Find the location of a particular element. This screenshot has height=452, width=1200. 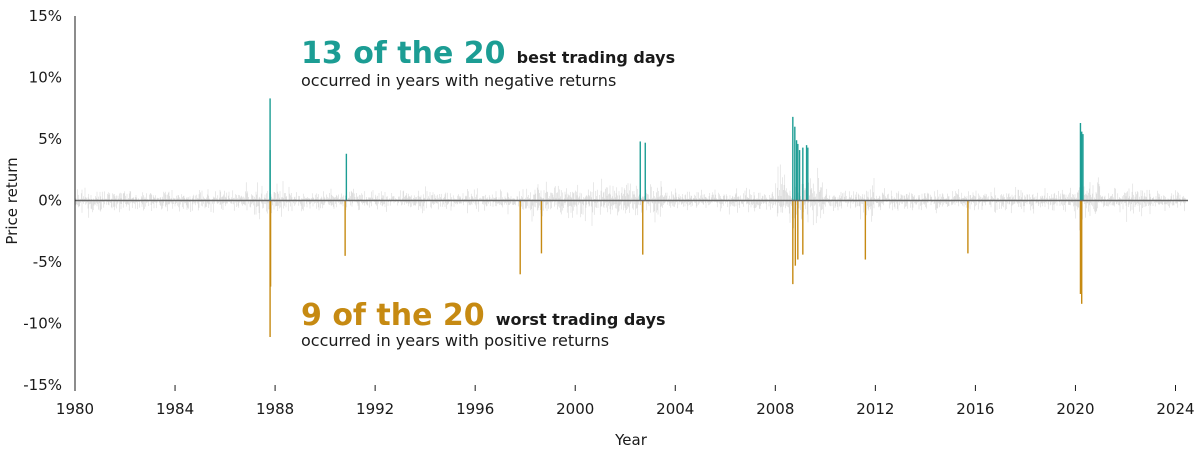

y-tick-label: 5% is located at coordinates (50, 139).